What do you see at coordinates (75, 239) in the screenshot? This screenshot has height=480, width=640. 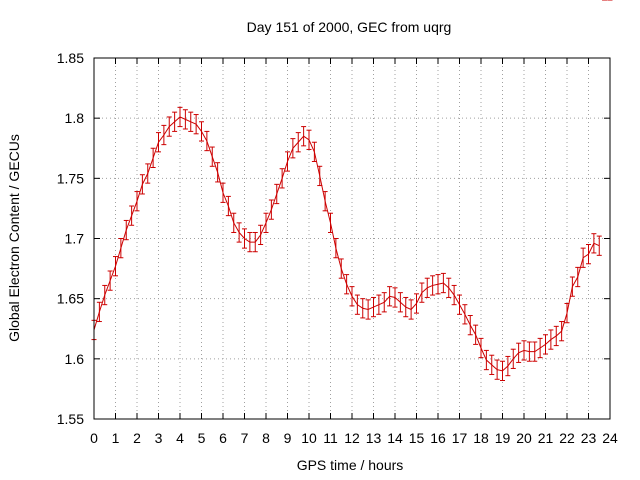 I see `y-tick-label: 1.7` at bounding box center [75, 239].